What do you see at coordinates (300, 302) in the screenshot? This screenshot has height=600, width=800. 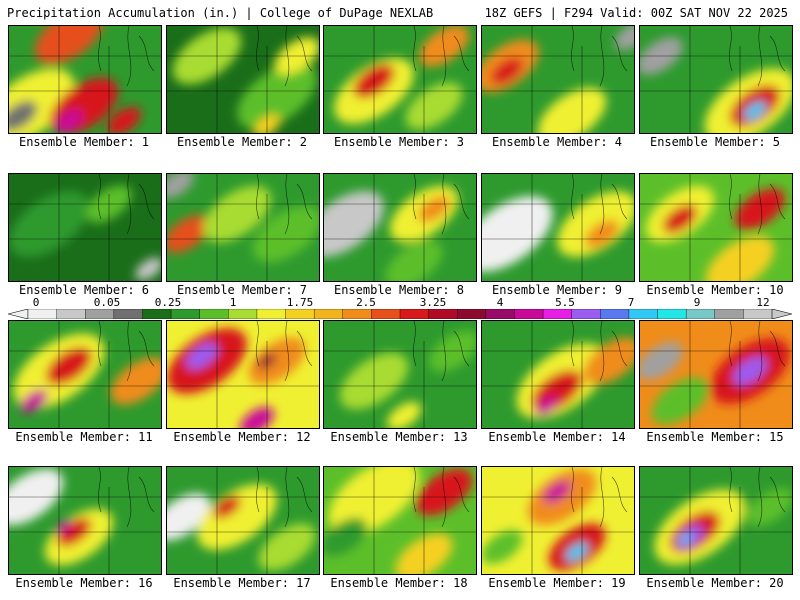 I see `colorbar-tick: 1.75` at bounding box center [300, 302].